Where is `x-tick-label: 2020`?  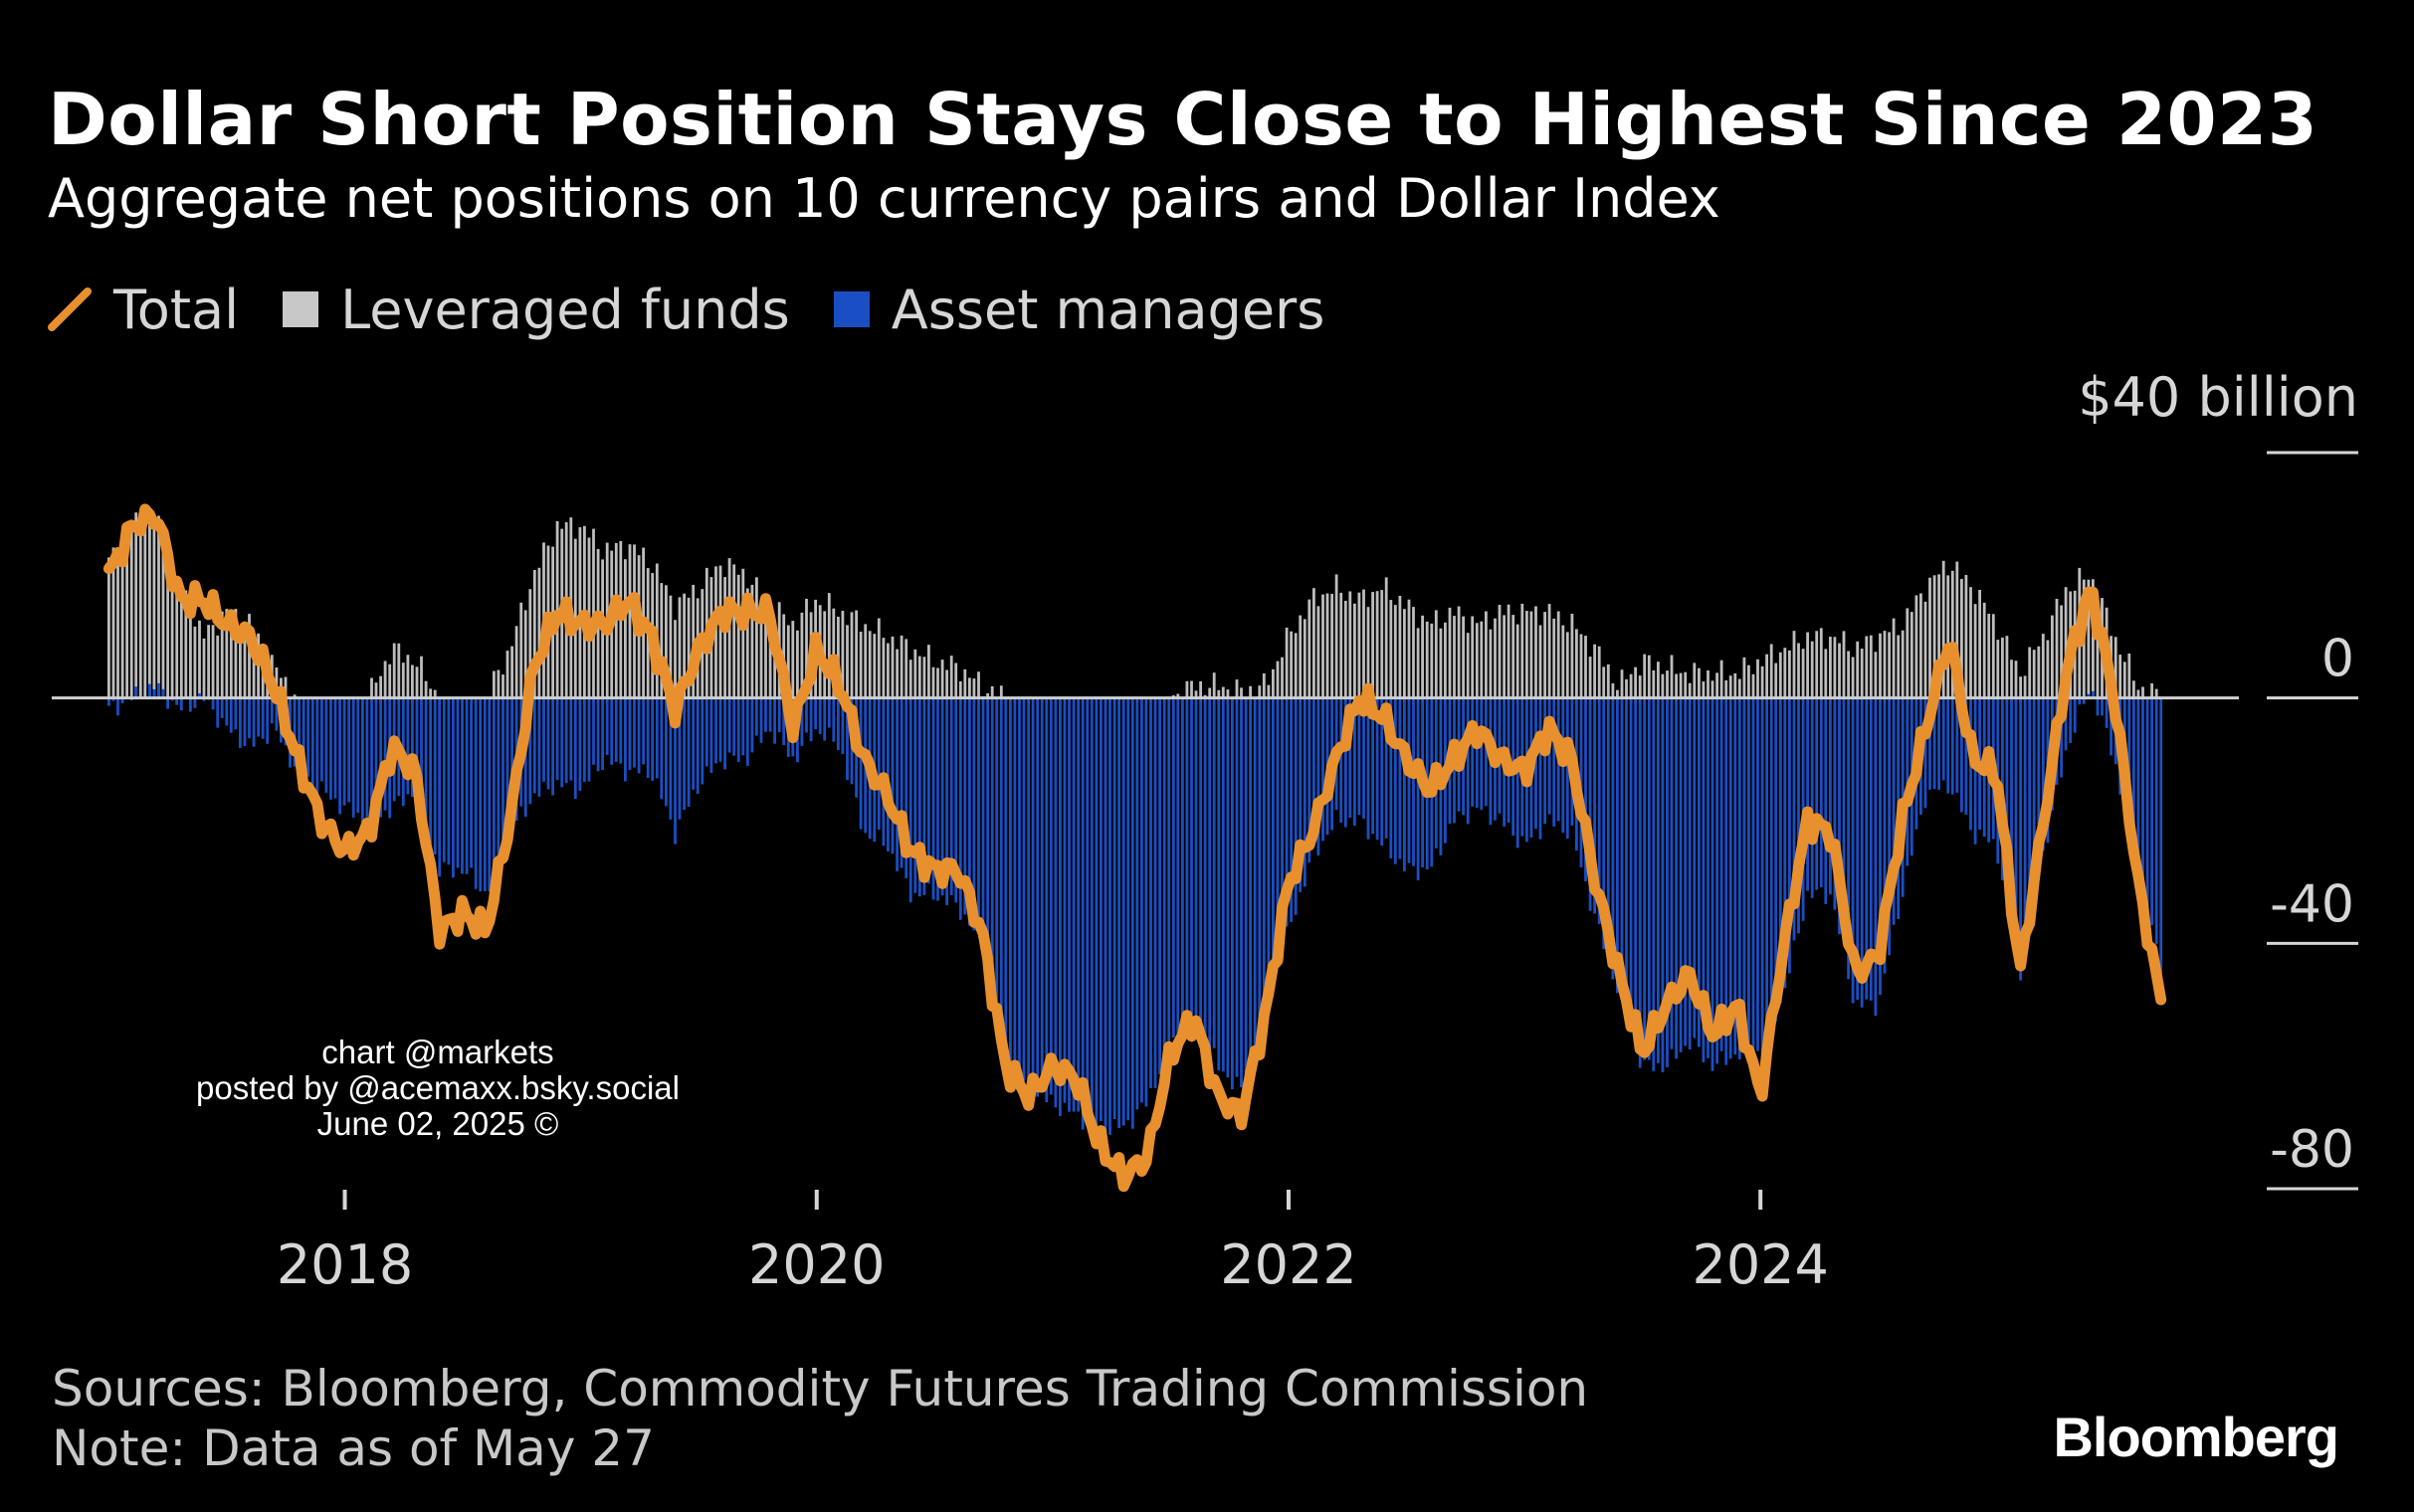
x-tick-label: 2020 is located at coordinates (816, 1264).